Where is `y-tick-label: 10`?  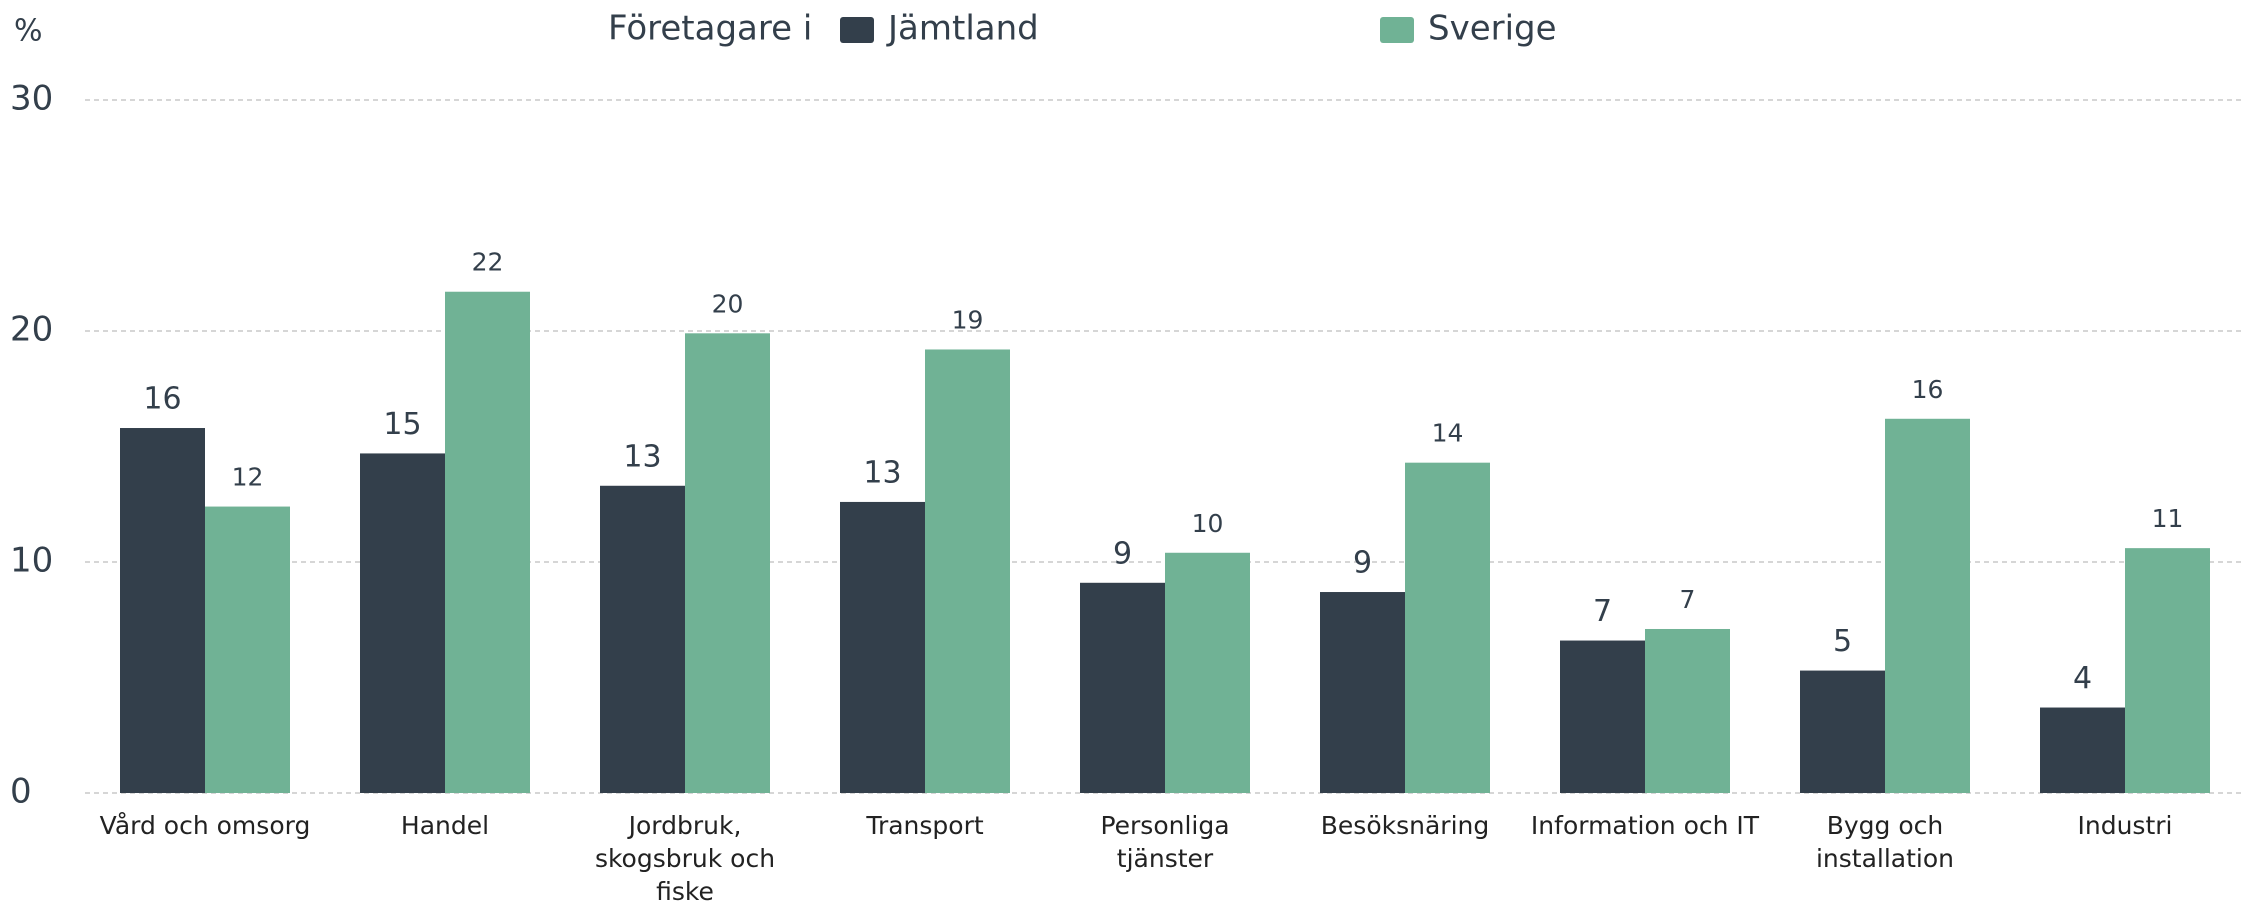
y-tick-label: 10 is located at coordinates (31, 561).